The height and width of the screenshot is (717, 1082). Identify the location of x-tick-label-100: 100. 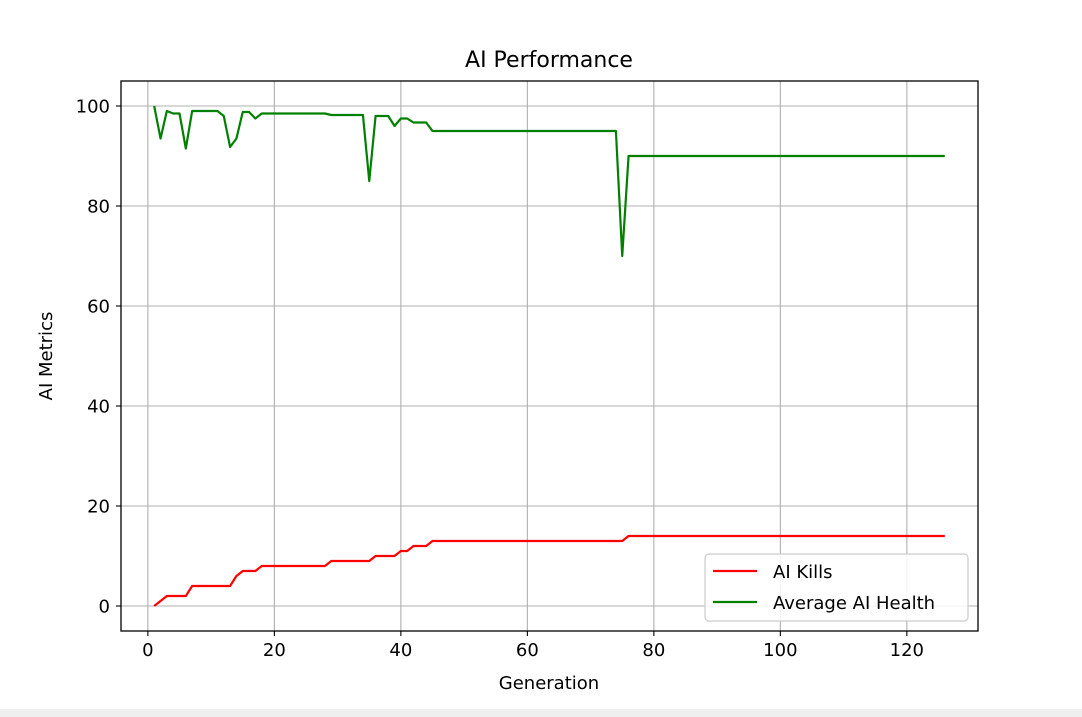
(780, 650).